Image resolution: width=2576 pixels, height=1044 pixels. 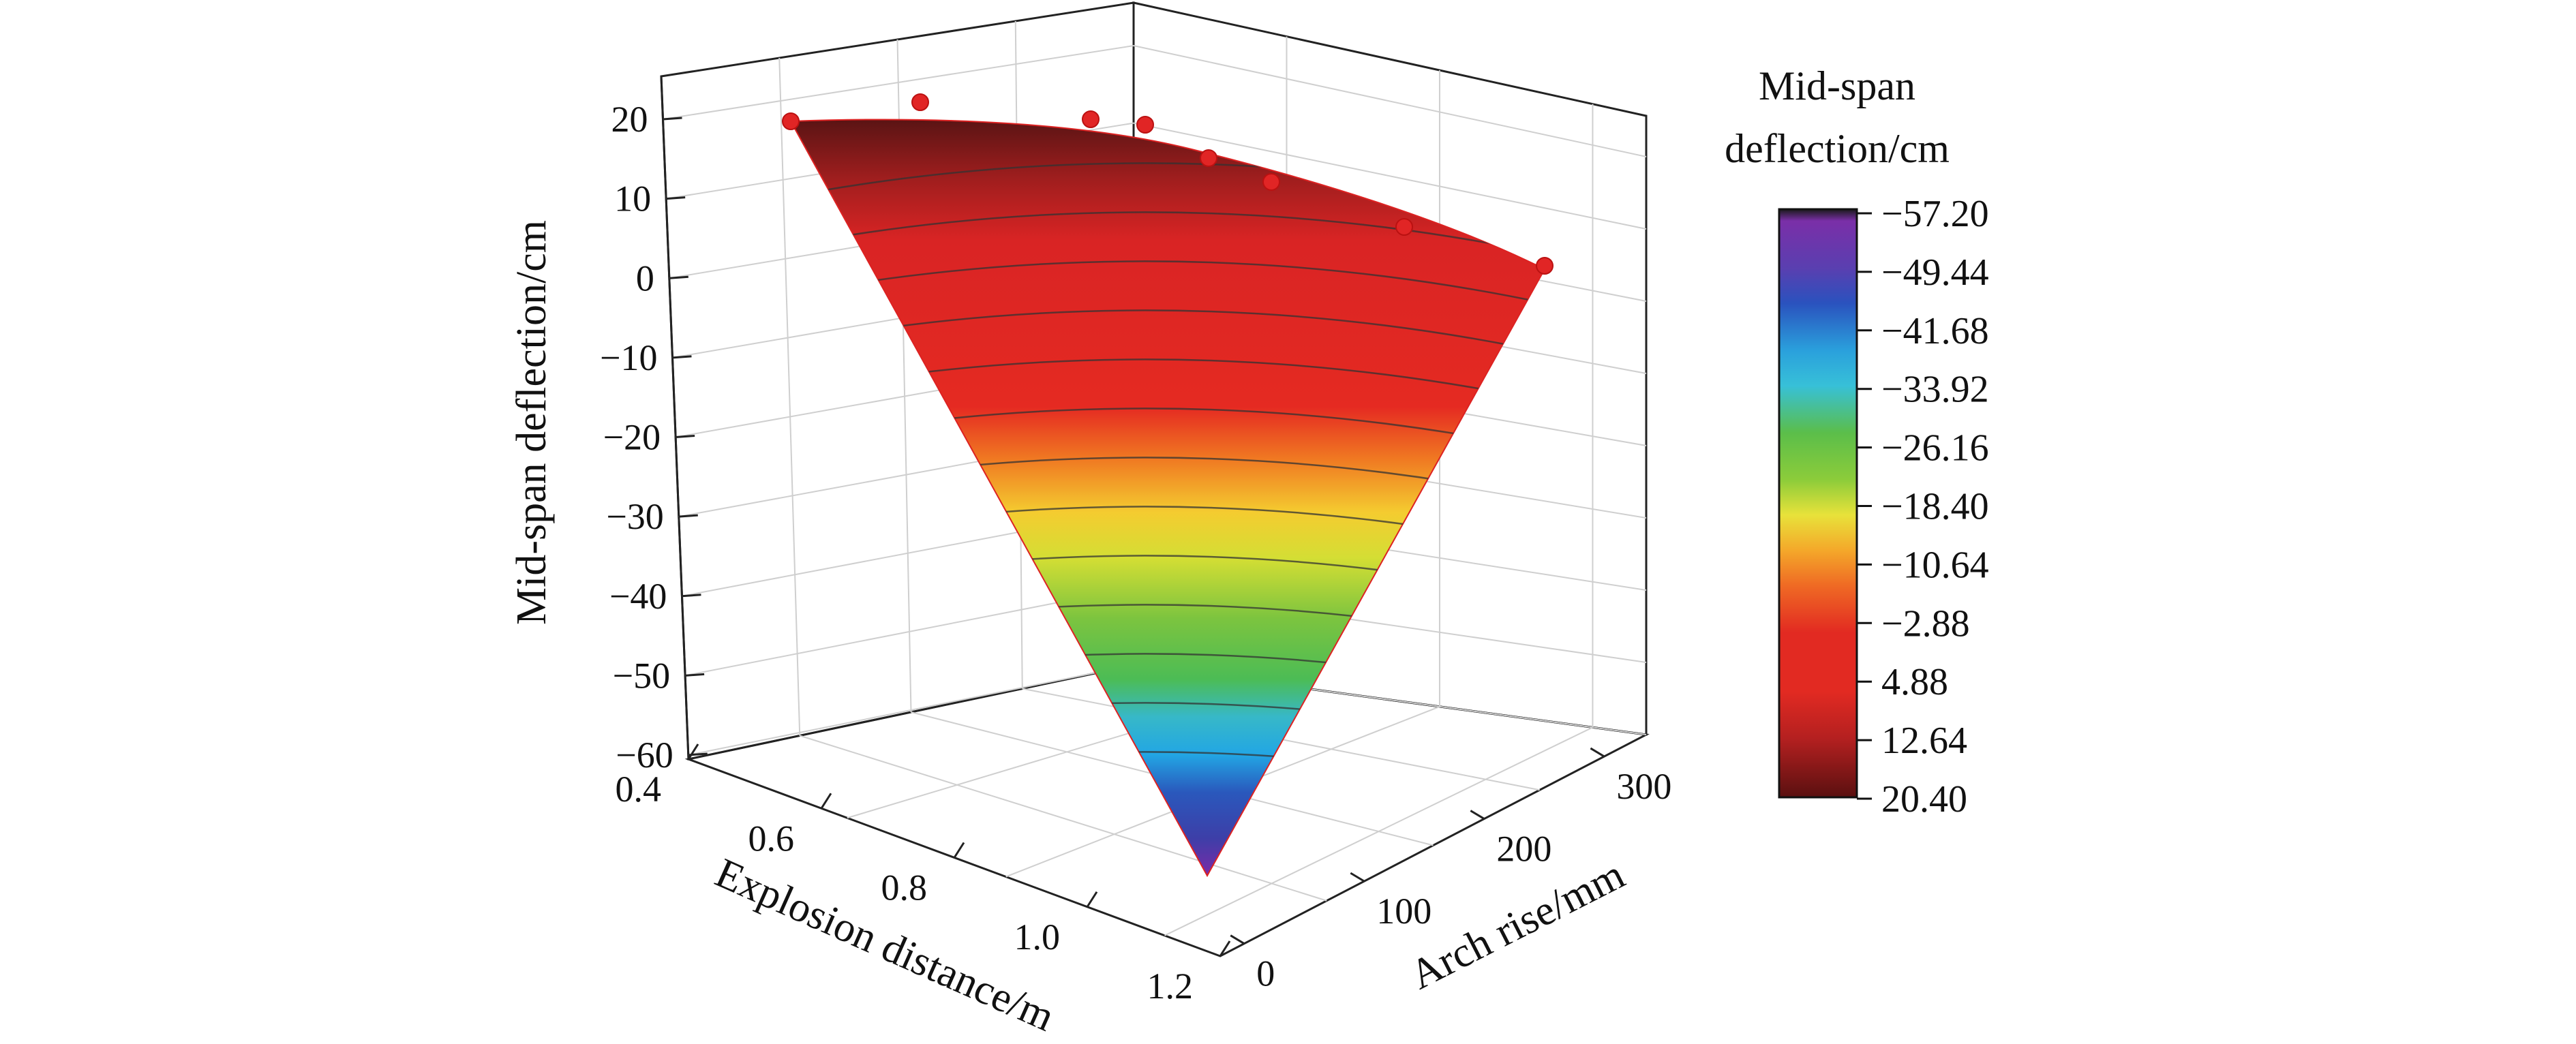 I want to click on z-axis: 20 10 0 −10 −20 −30 −40 −50 −60, so click(x=654, y=437).